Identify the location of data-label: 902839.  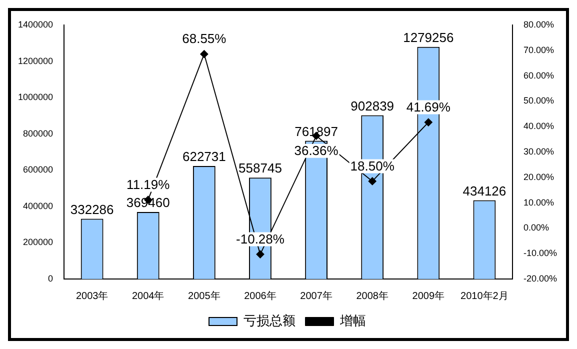
(372, 106).